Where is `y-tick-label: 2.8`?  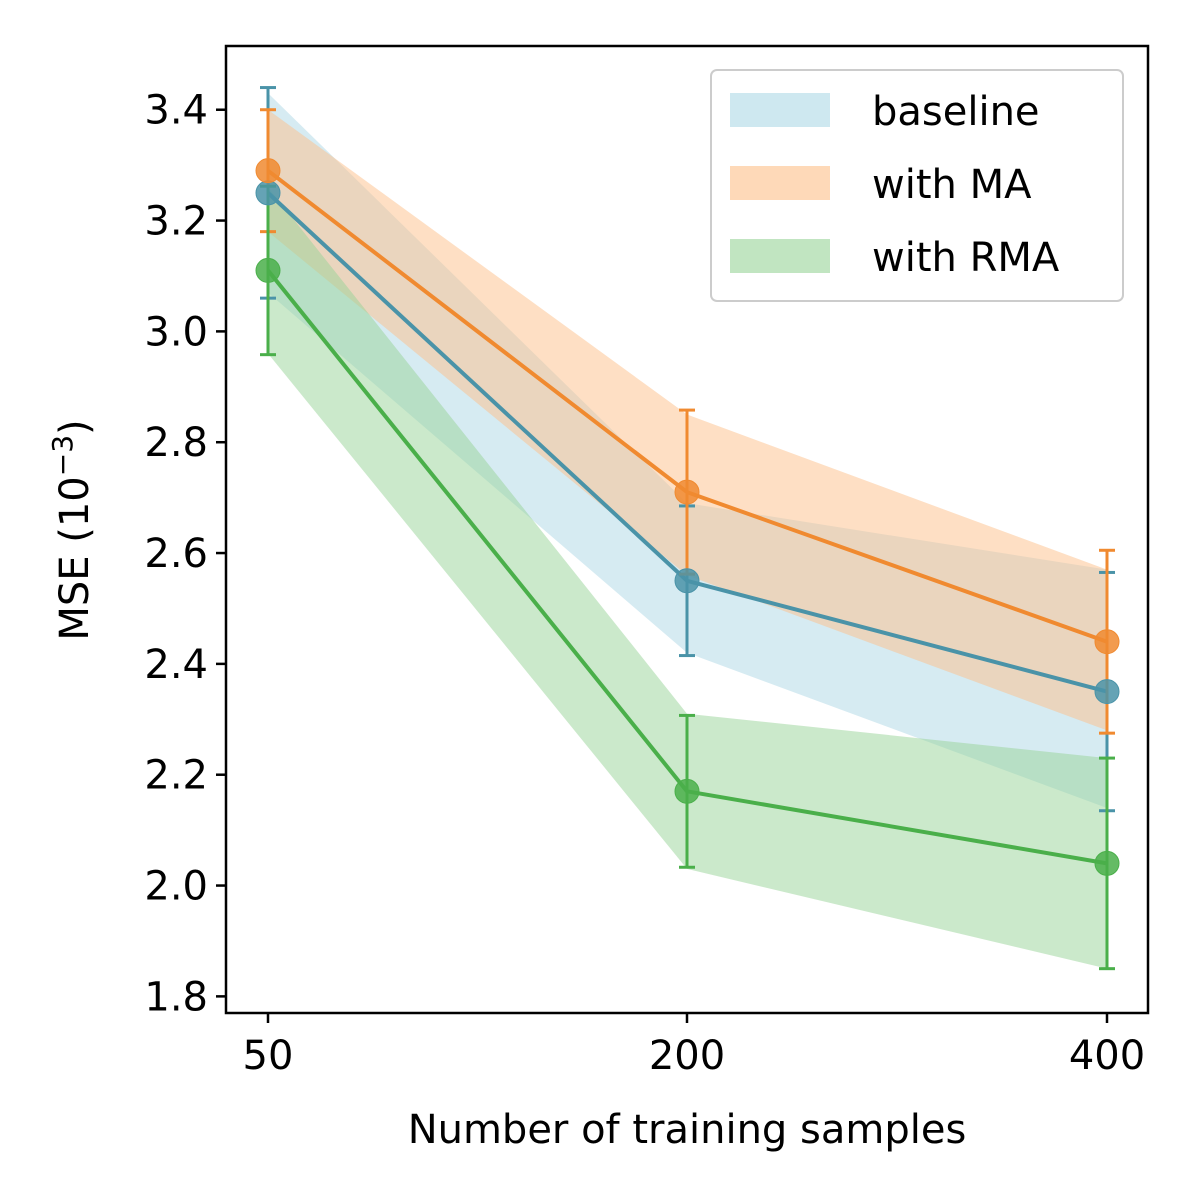
y-tick-label: 2.8 is located at coordinates (176, 443).